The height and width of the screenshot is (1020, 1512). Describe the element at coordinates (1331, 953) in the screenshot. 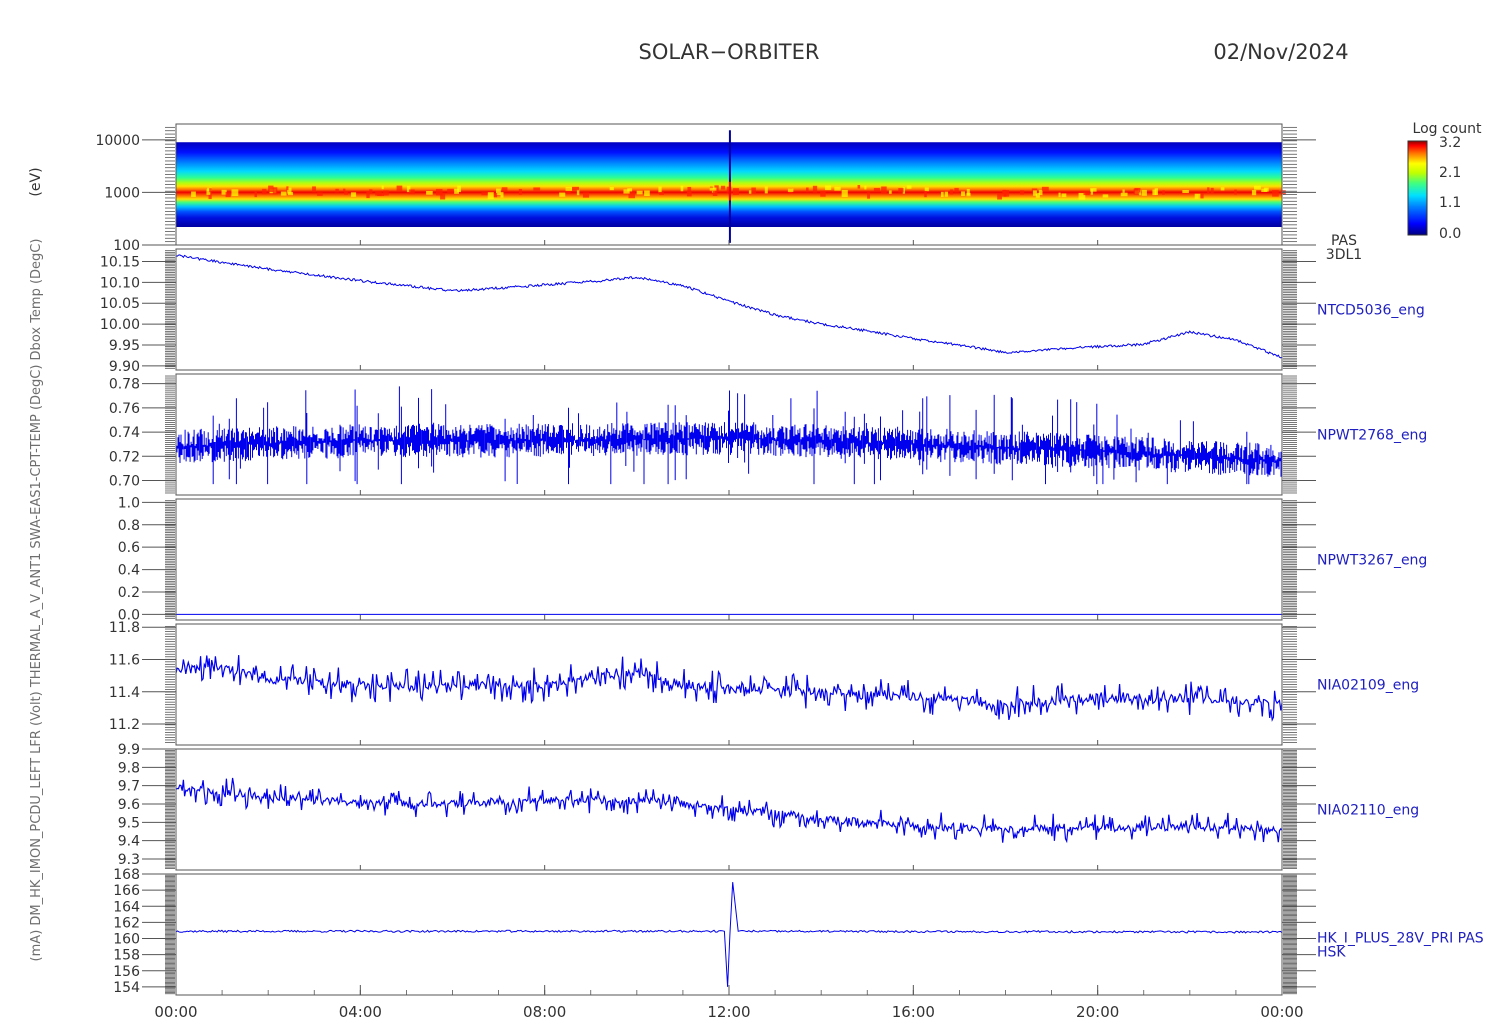

I see `series-label: HSK` at that location.